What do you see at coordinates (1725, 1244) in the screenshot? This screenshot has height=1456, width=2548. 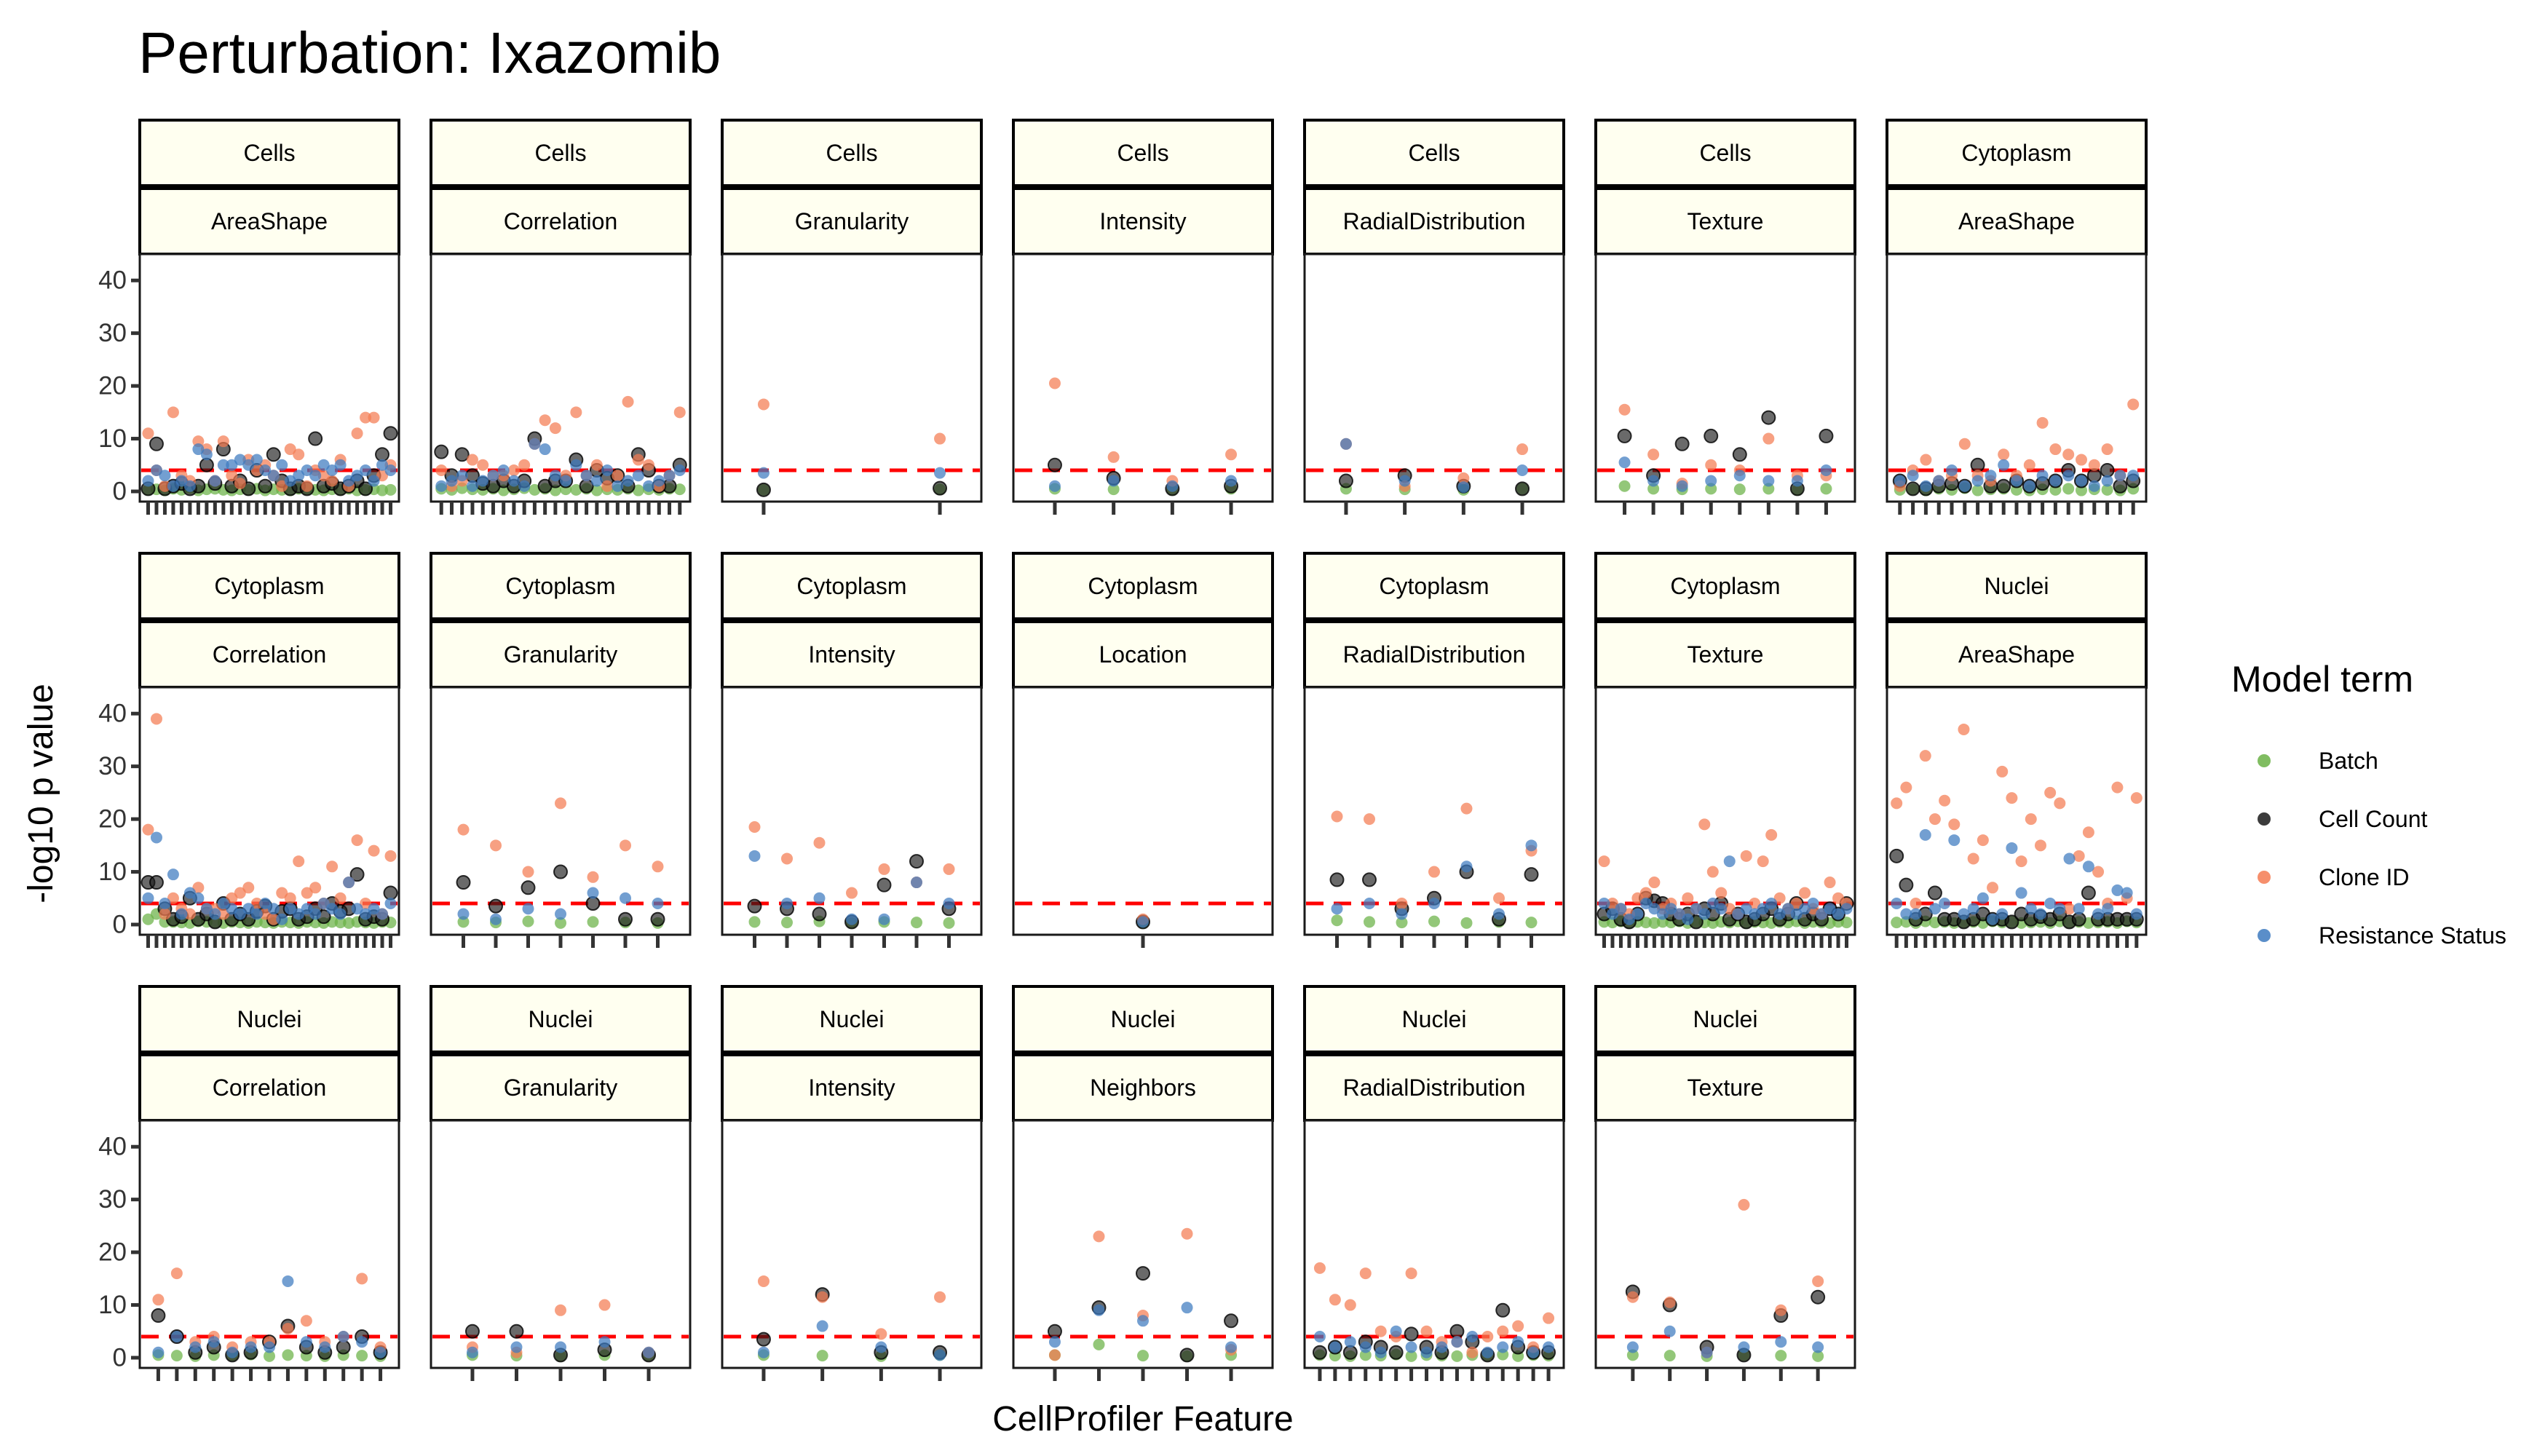 I see `plot-area` at bounding box center [1725, 1244].